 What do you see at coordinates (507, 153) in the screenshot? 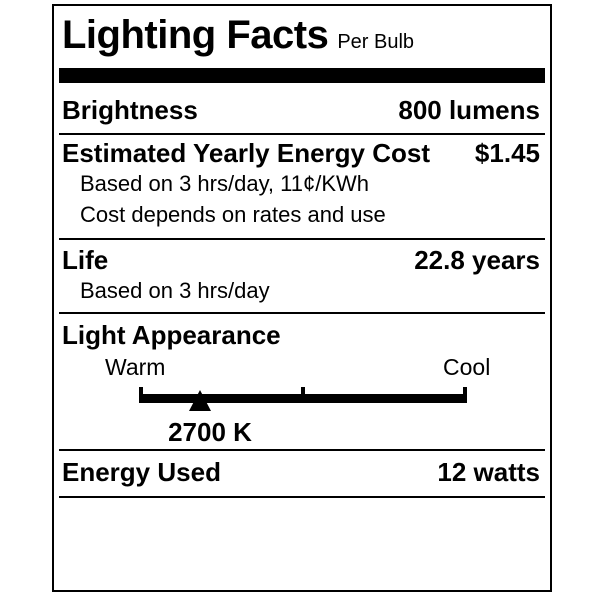
I see `energy-cost-value: $1.45` at bounding box center [507, 153].